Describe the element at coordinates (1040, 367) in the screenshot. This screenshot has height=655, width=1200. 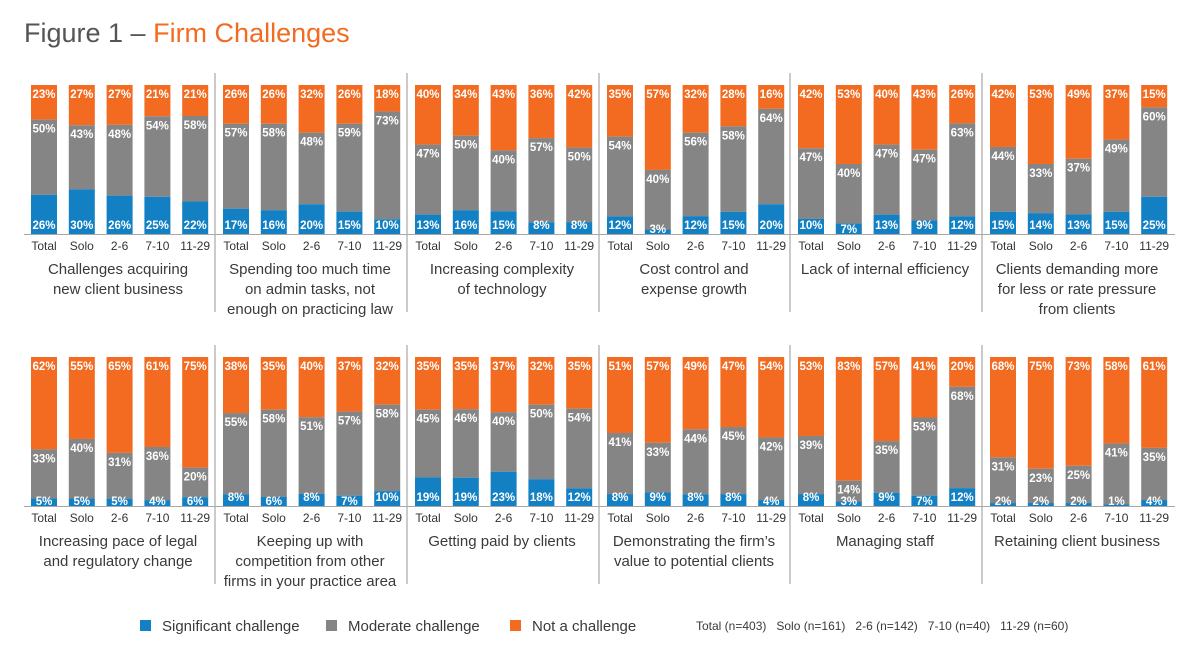
I see `label-not-a-challenge: 75%` at that location.